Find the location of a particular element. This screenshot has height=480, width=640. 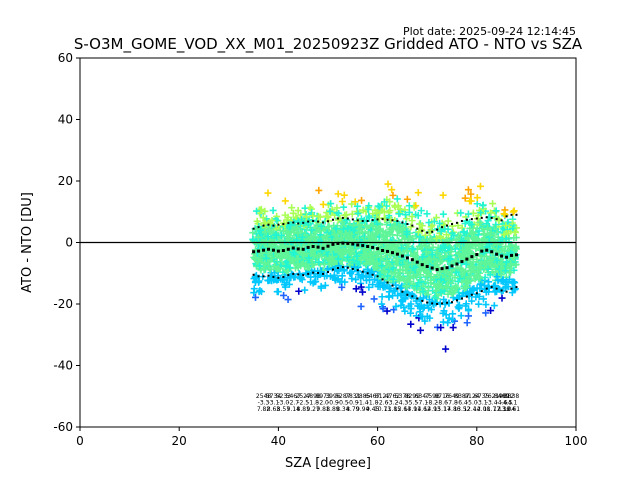

bin-annotation-text: -3.0 is located at coordinates (284, 402).